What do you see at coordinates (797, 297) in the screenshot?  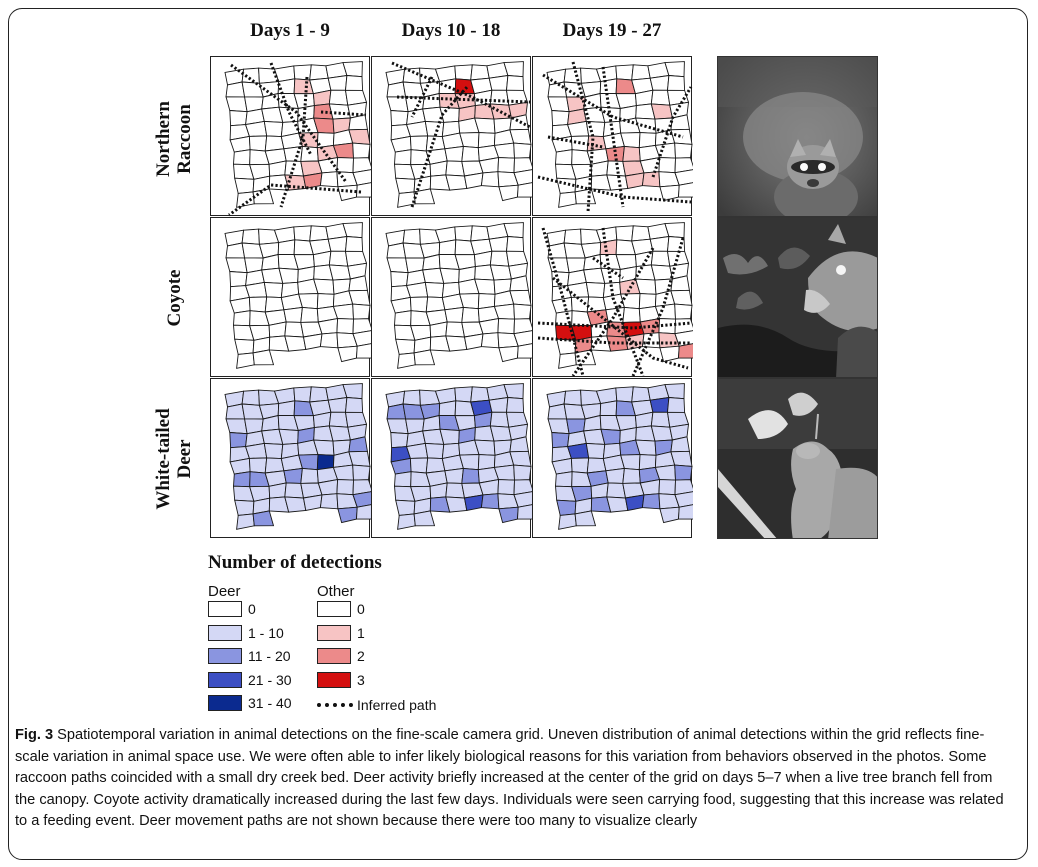 I see `coyote-photo` at bounding box center [797, 297].